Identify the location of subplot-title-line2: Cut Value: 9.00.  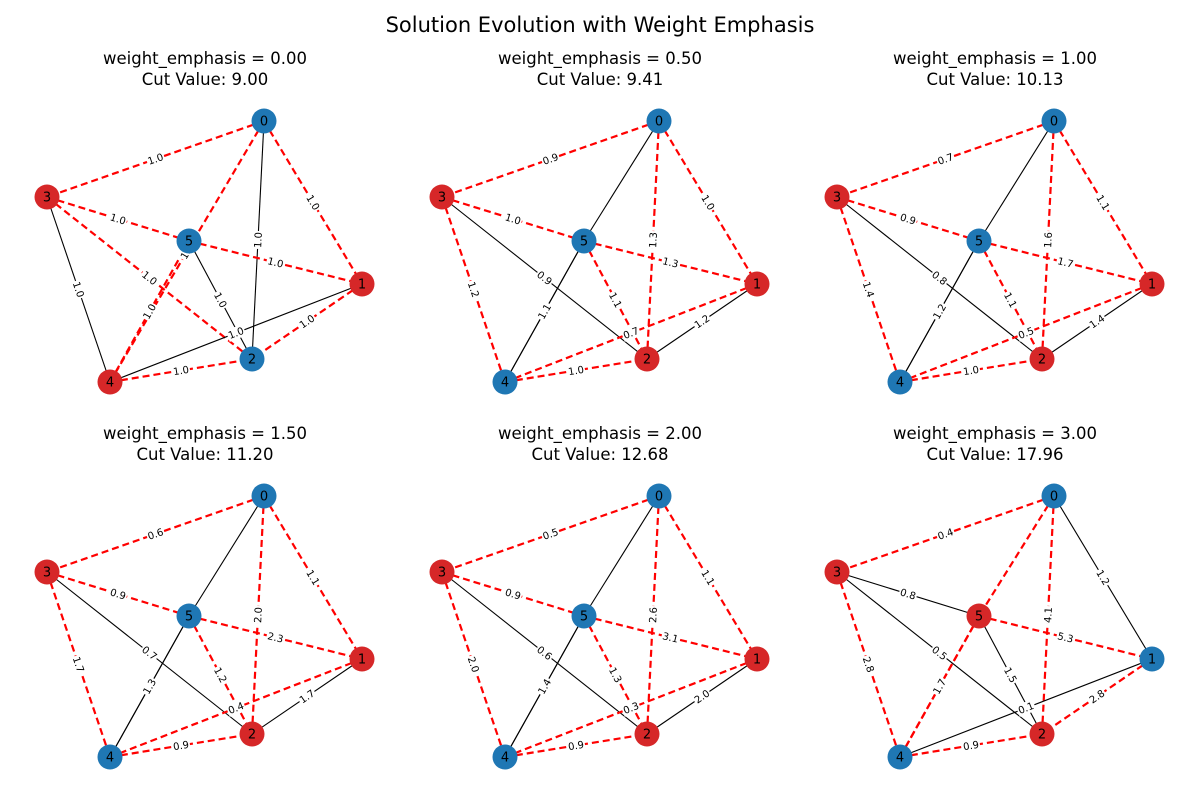
(205, 79).